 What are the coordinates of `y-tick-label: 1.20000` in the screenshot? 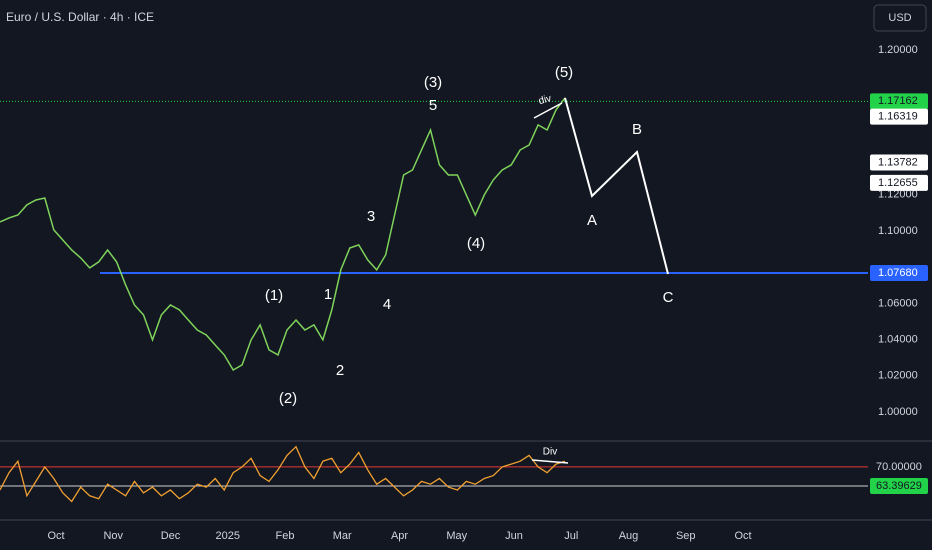 It's located at (898, 50).